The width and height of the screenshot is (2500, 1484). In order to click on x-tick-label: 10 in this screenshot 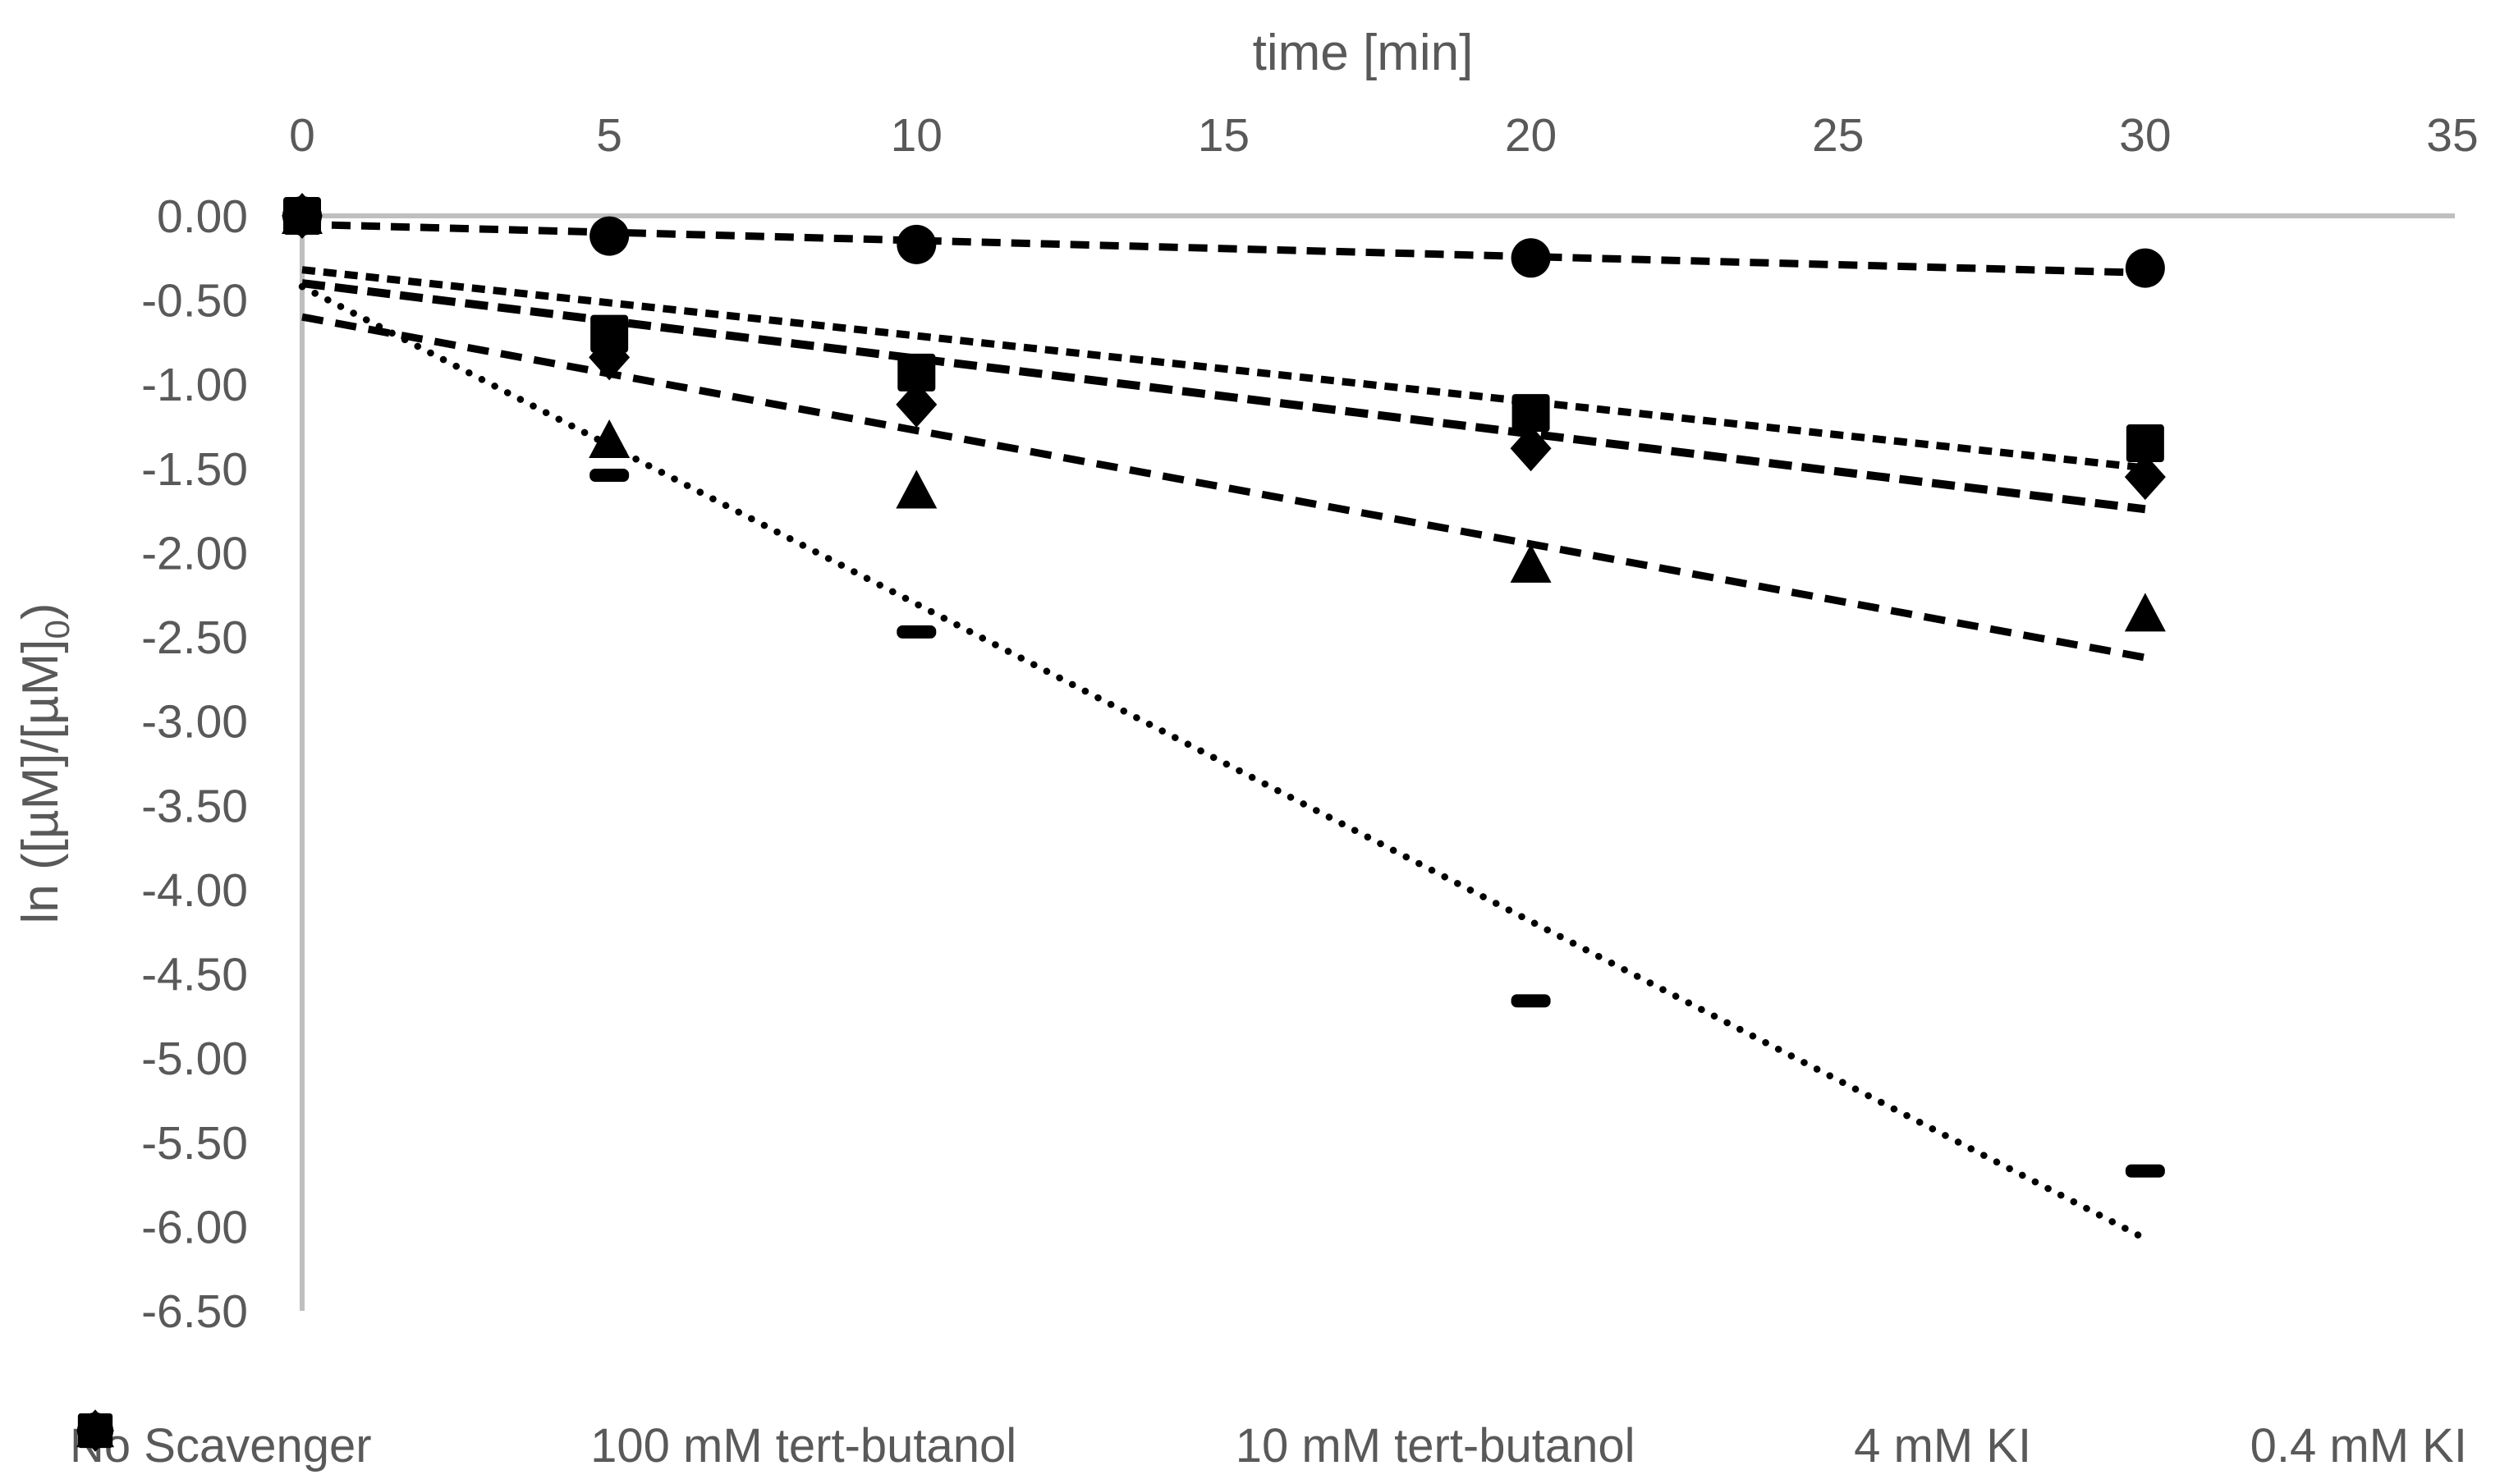, I will do `click(917, 135)`.